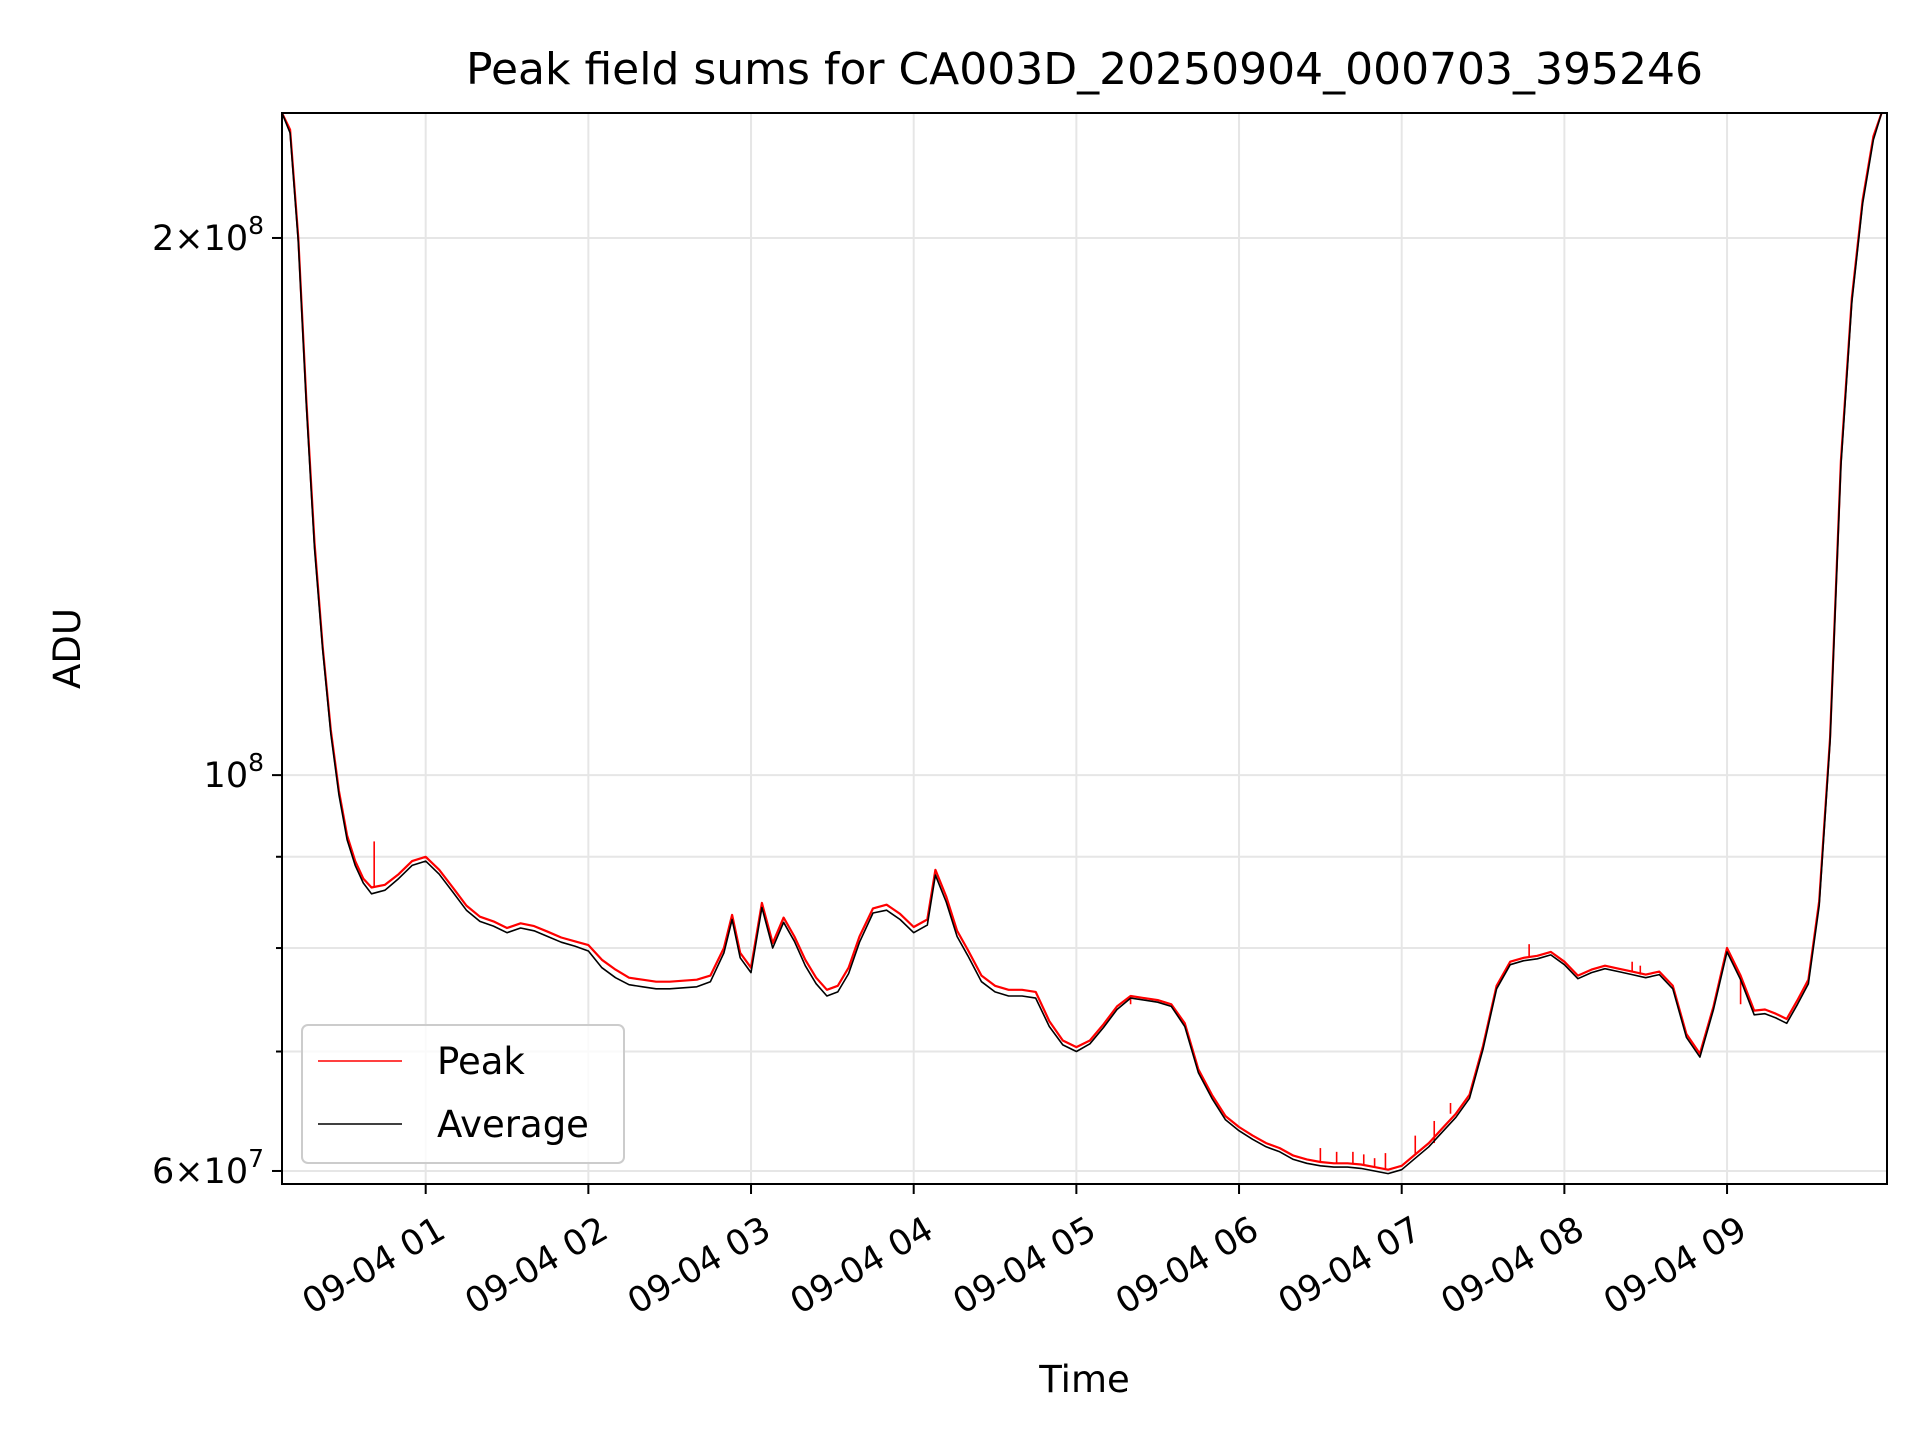 The image size is (1920, 1440). What do you see at coordinates (513, 1124) in the screenshot?
I see `legend-label-average: Average` at bounding box center [513, 1124].